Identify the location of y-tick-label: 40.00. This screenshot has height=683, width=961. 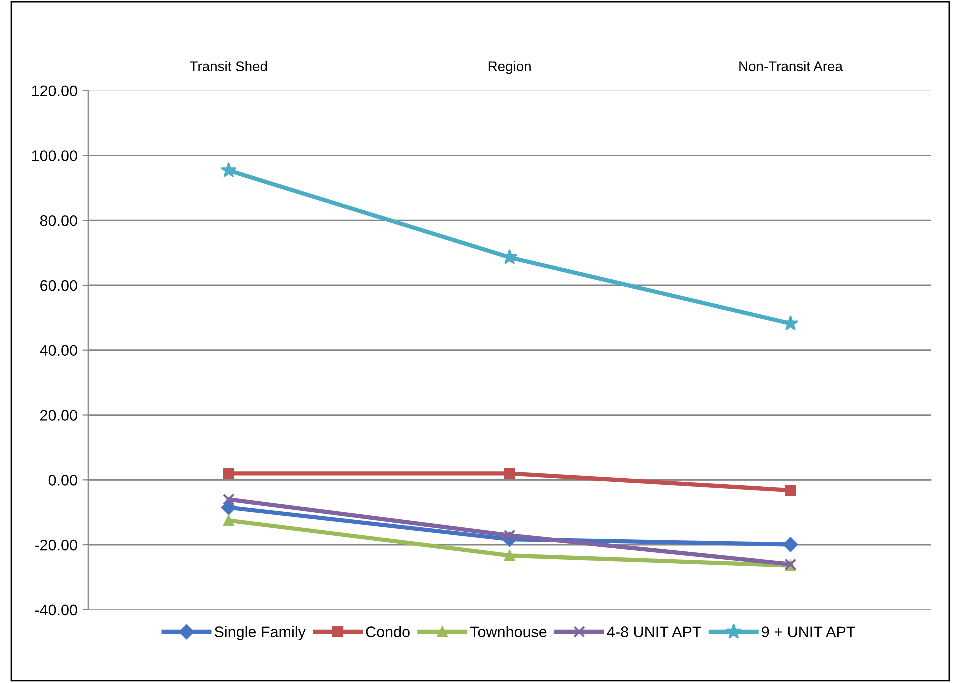
(59, 350).